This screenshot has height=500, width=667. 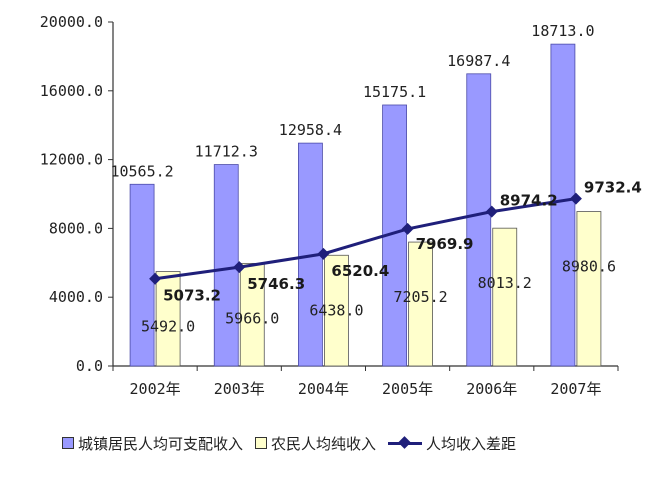 I want to click on legend-item-gap: 人均收入差距, so click(x=452, y=443).